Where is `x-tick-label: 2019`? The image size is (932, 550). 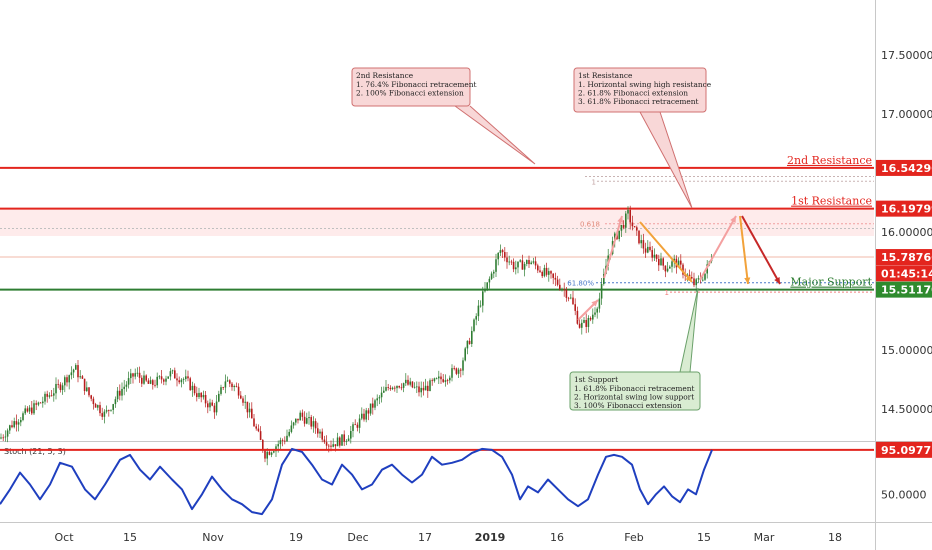 x-tick-label: 2019 is located at coordinates (490, 537).